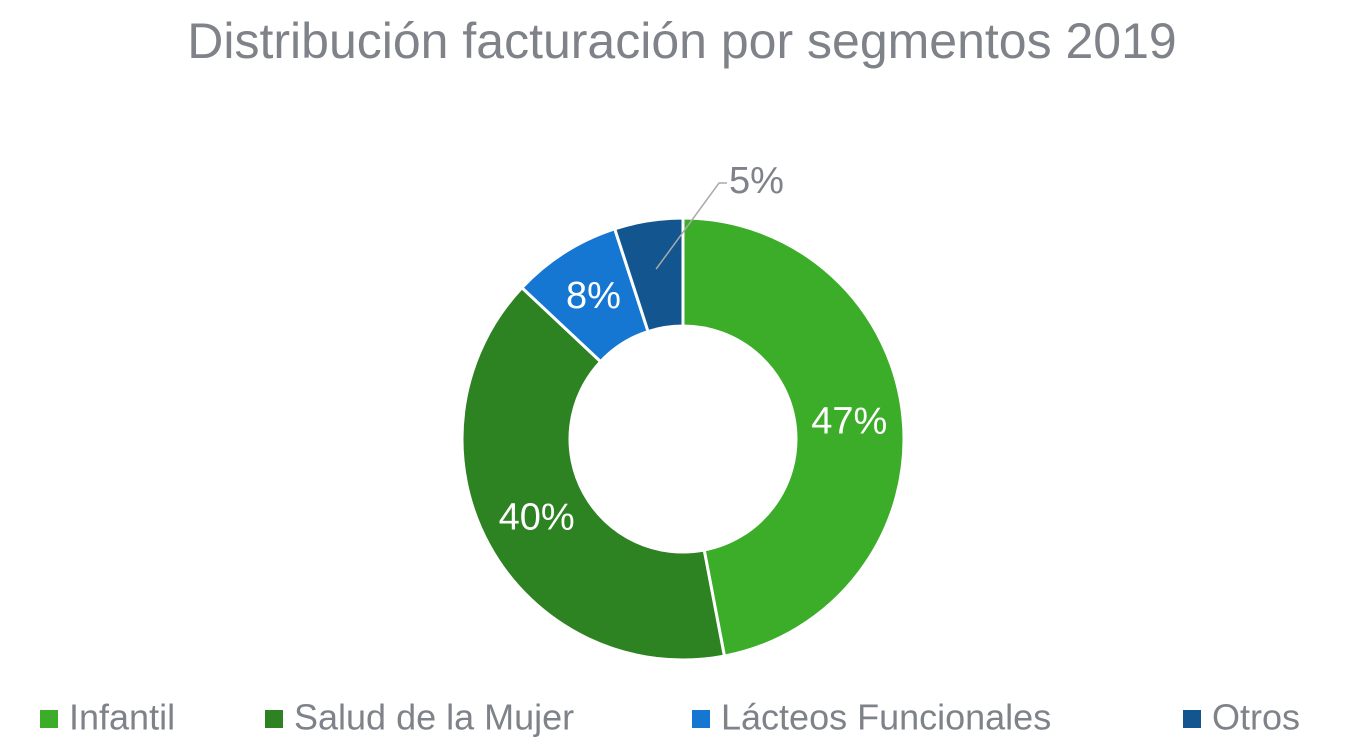  I want to click on legend-label: Infantil, so click(122, 717).